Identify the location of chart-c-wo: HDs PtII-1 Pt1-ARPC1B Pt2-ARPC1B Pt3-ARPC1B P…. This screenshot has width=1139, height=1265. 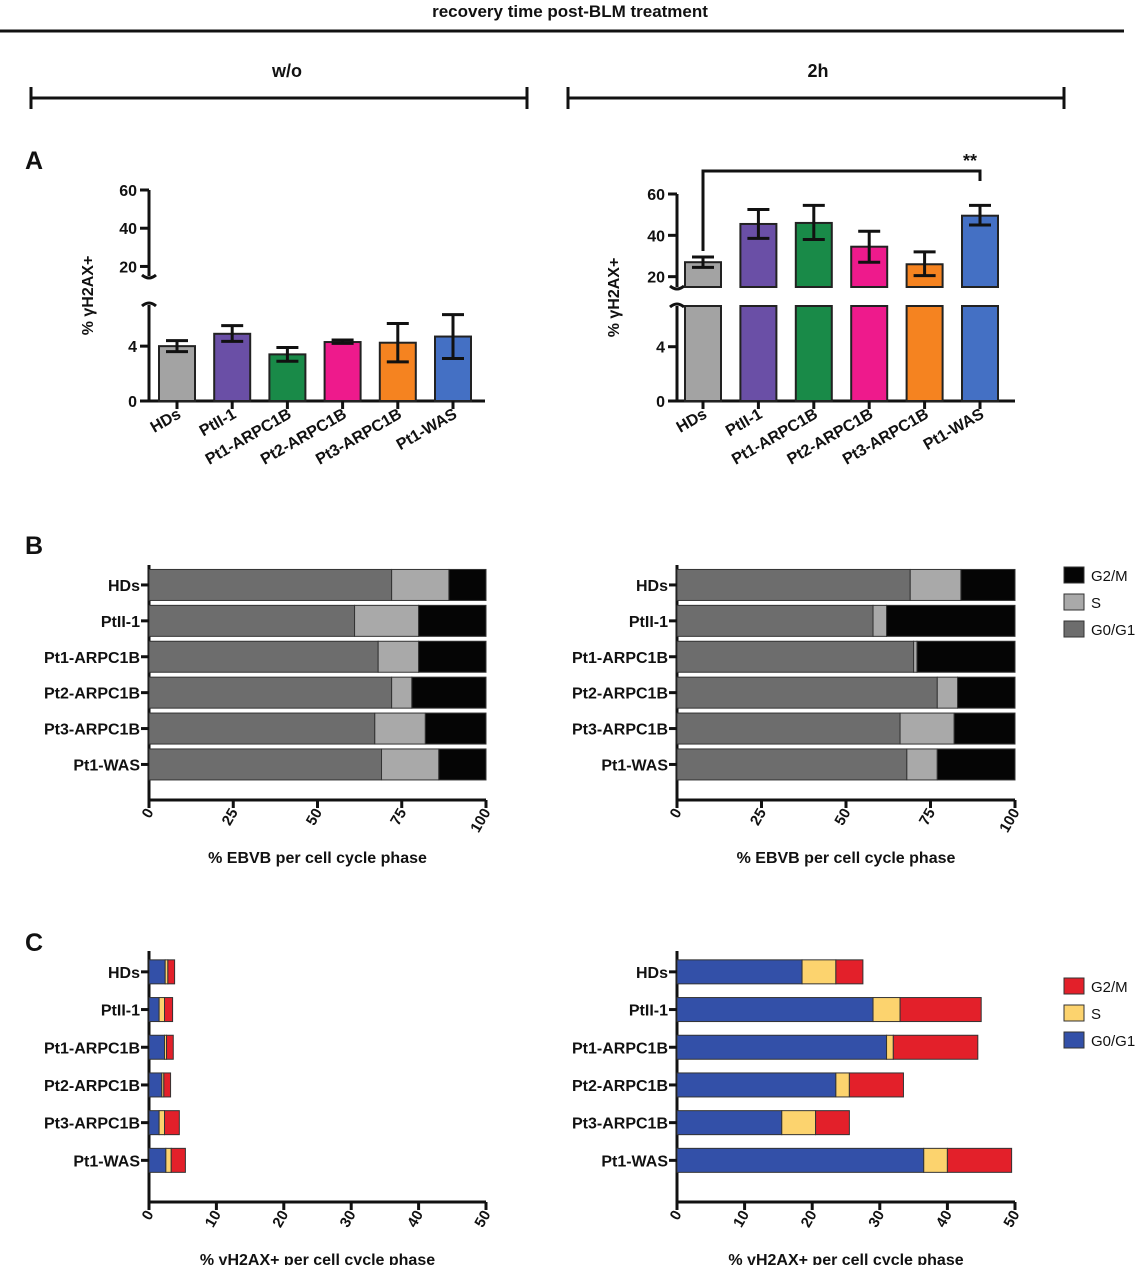
(269, 1108).